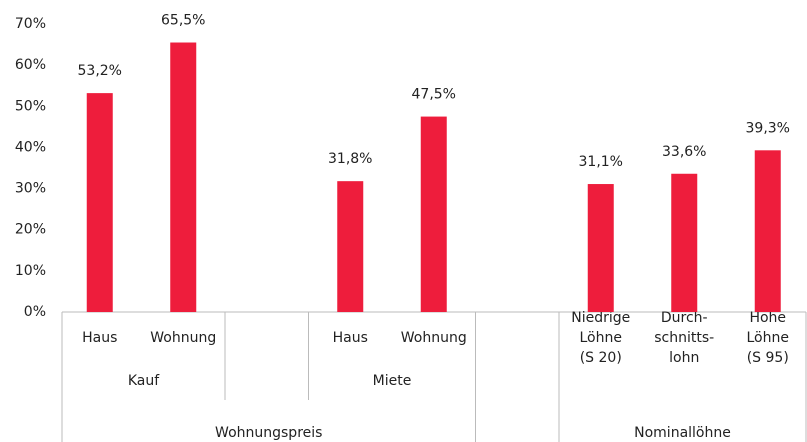 This screenshot has width=807, height=442. I want to click on y-tick-label: 20%, so click(30, 230).